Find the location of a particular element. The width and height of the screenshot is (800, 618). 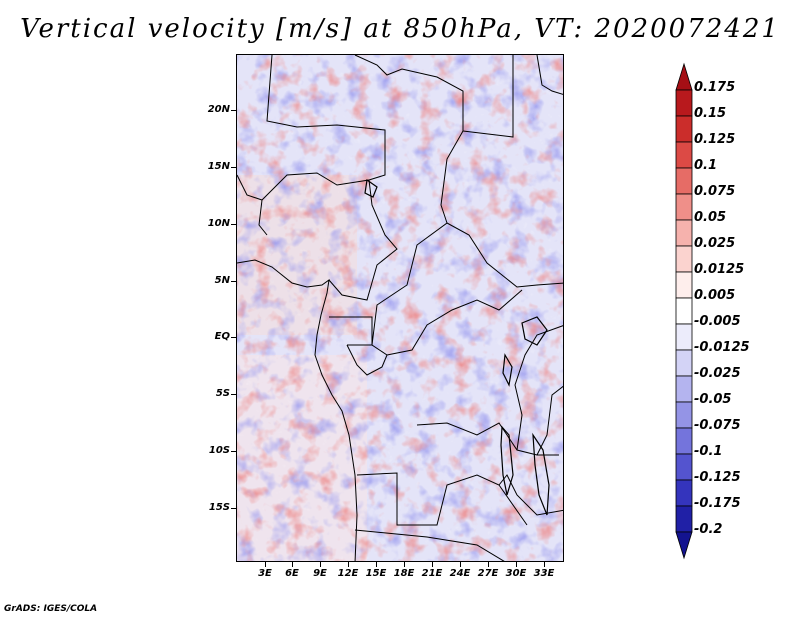

lat-label-eq: EQ is located at coordinates (222, 336).